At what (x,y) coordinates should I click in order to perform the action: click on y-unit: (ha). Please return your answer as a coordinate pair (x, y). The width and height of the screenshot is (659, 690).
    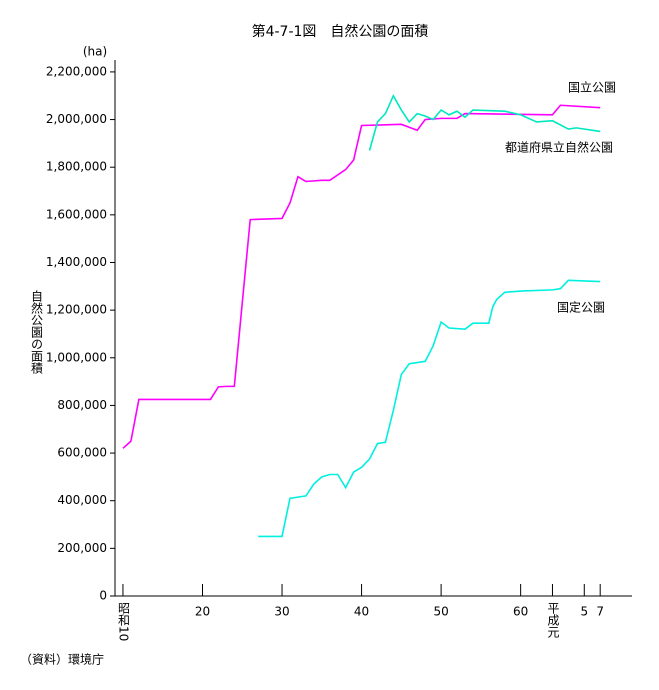
    Looking at the image, I should click on (95, 52).